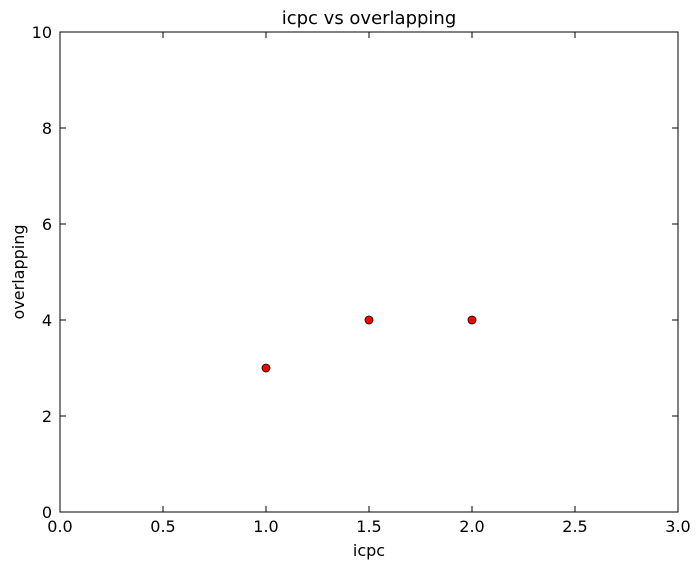 Image resolution: width=700 pixels, height=570 pixels. What do you see at coordinates (471, 526) in the screenshot?
I see `x-tick-label: 2.0` at bounding box center [471, 526].